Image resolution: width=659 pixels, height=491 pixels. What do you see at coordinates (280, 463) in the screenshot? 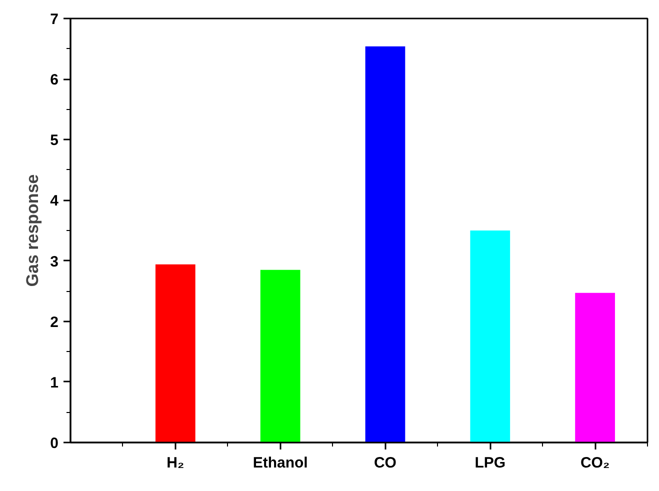
I see `x-tick-label: Ethanol` at bounding box center [280, 463].